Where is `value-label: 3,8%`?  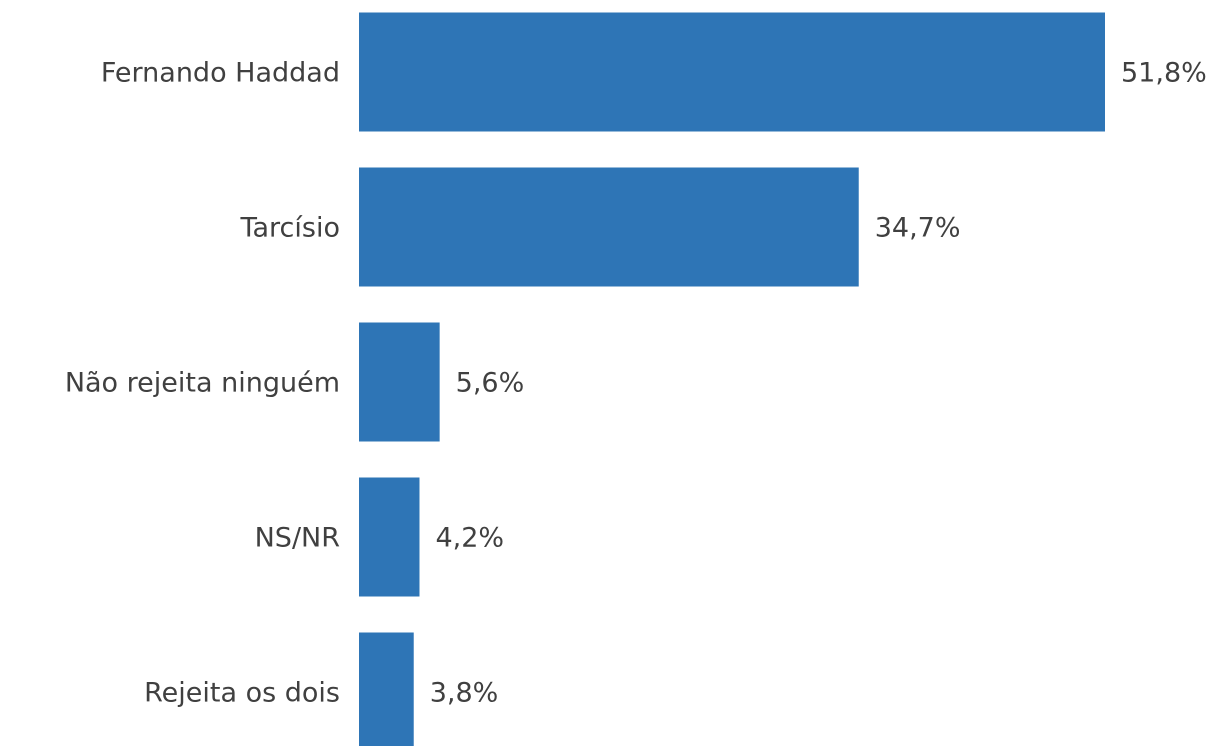 value-label: 3,8% is located at coordinates (464, 693).